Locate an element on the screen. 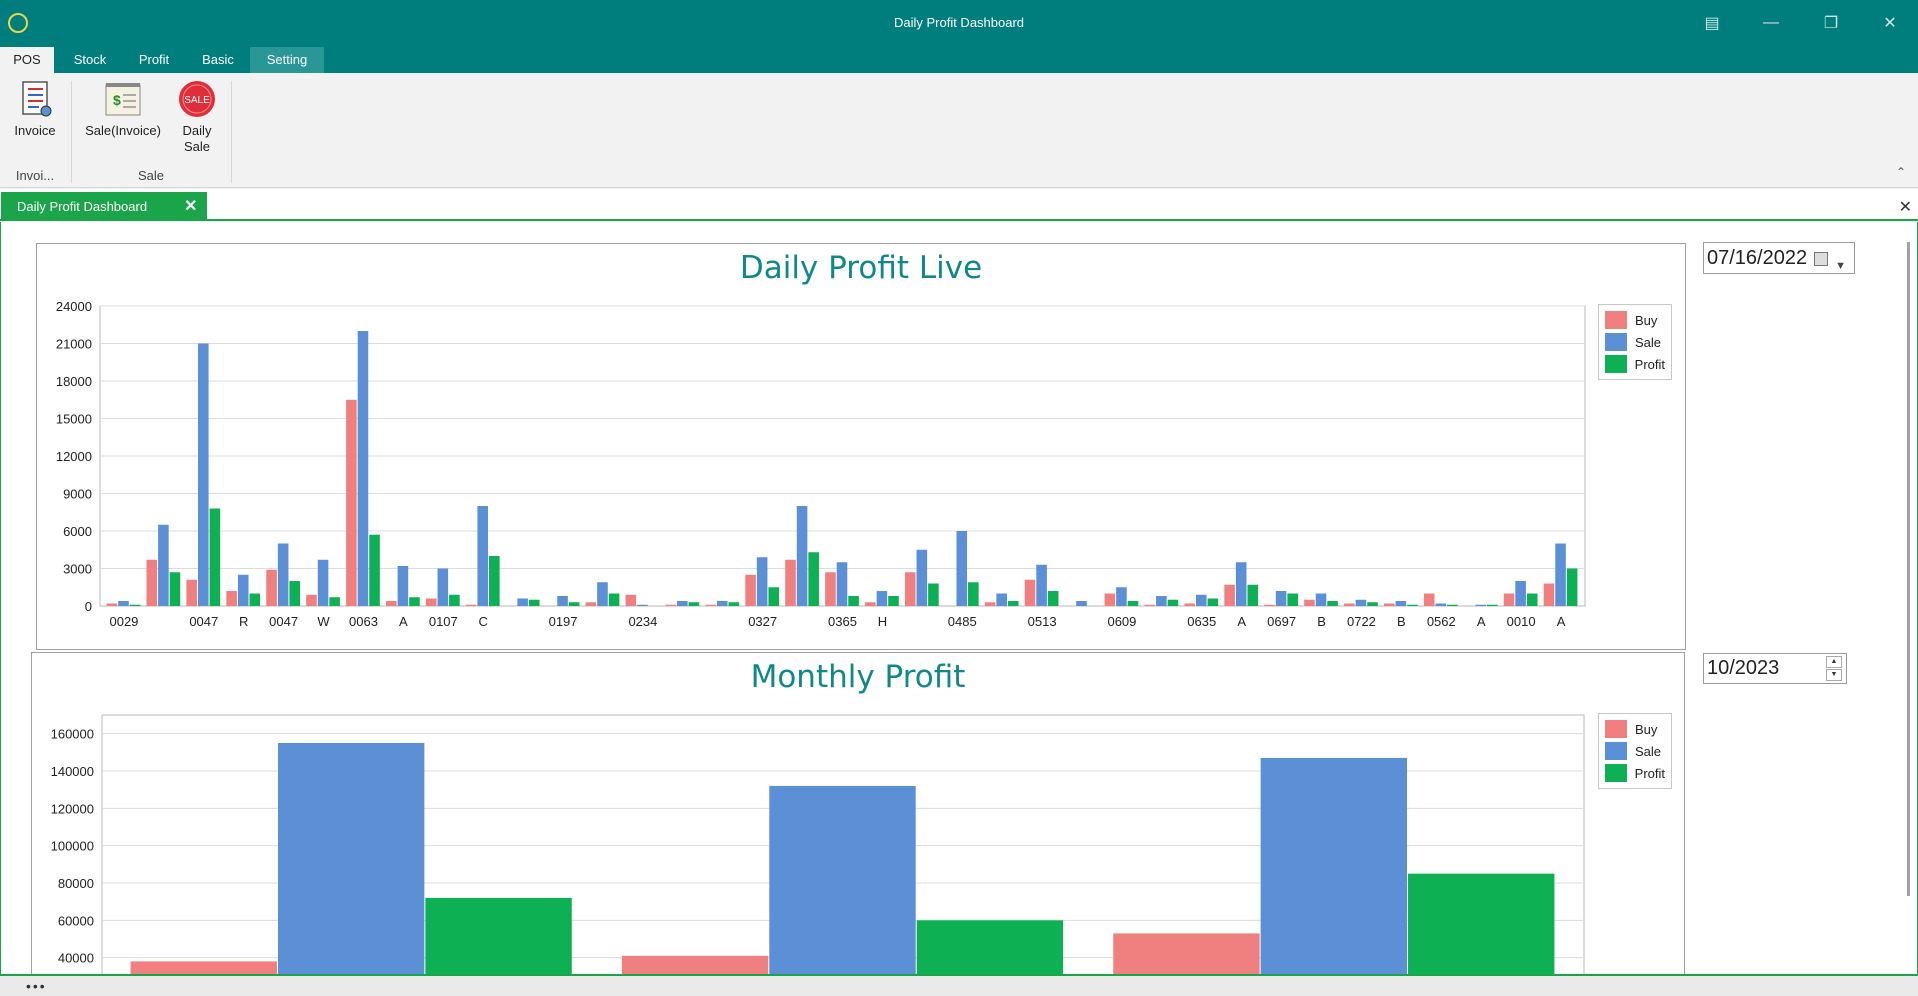 This screenshot has height=996, width=1918. legend-label-sale: Sale is located at coordinates (1648, 751).